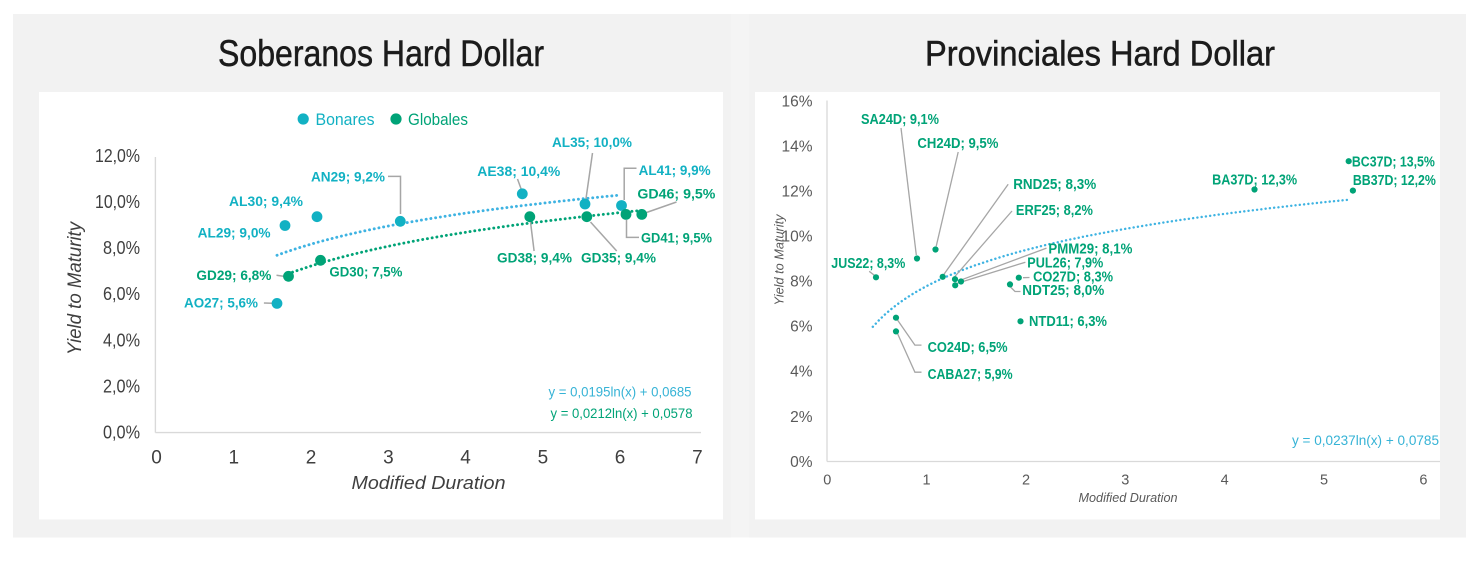 The image size is (1482, 562). Describe the element at coordinates (117, 155) in the screenshot. I see `svg-text: 12,0%` at that location.